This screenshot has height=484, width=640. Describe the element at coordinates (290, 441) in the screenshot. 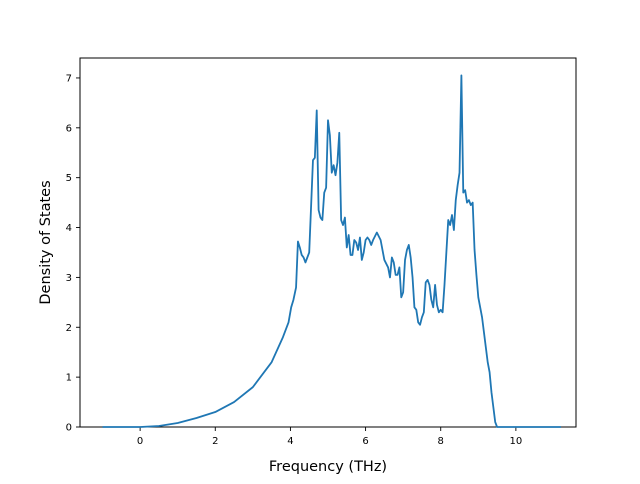

I see `x-tick-label: 4` at that location.